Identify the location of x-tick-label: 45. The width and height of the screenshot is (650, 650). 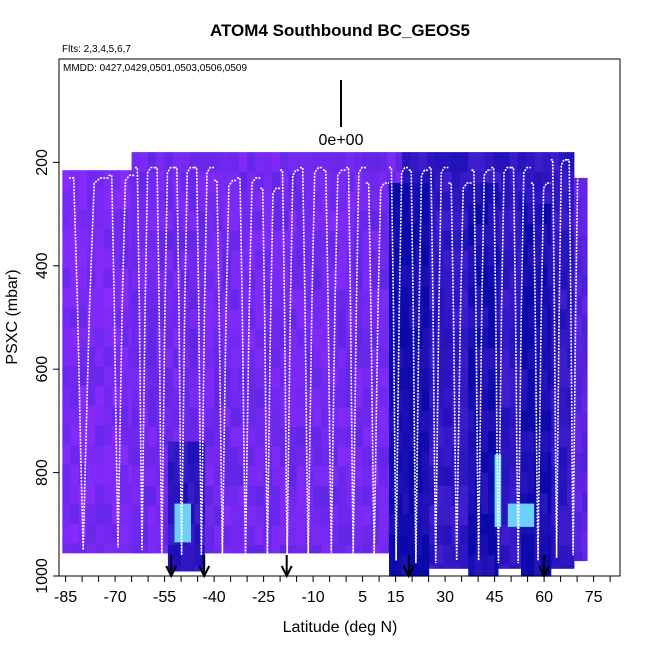
(495, 597).